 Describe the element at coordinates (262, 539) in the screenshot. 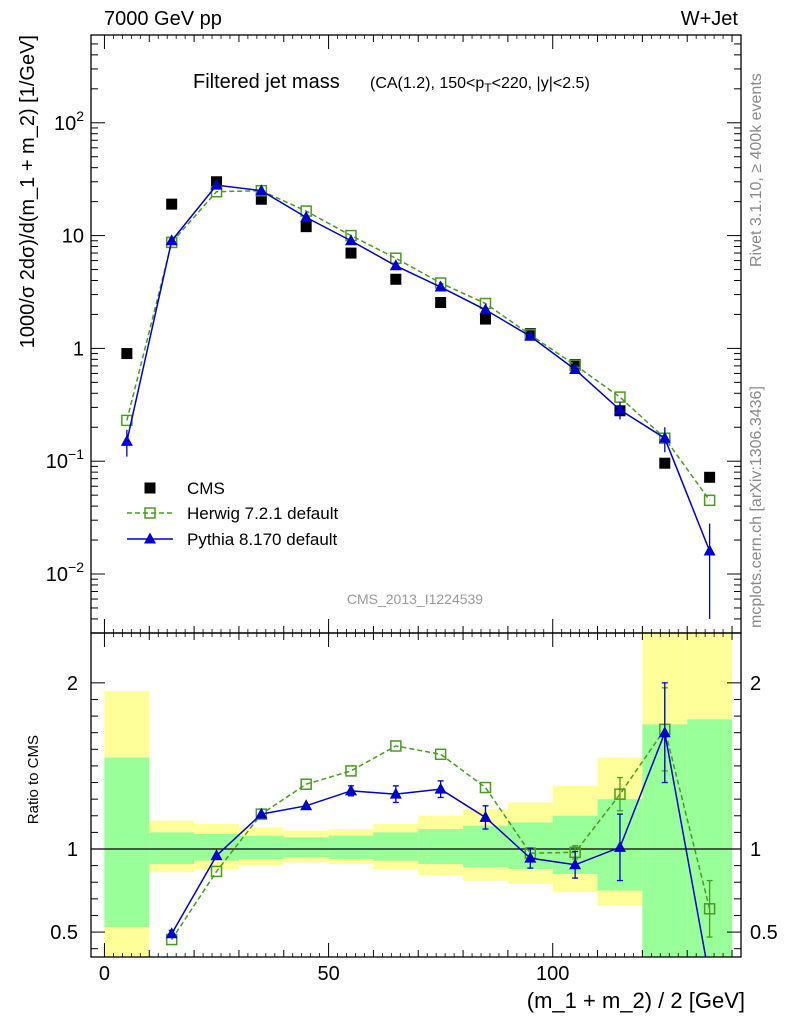

I see `legend-pythia-label: Pythia 8.170 default` at that location.